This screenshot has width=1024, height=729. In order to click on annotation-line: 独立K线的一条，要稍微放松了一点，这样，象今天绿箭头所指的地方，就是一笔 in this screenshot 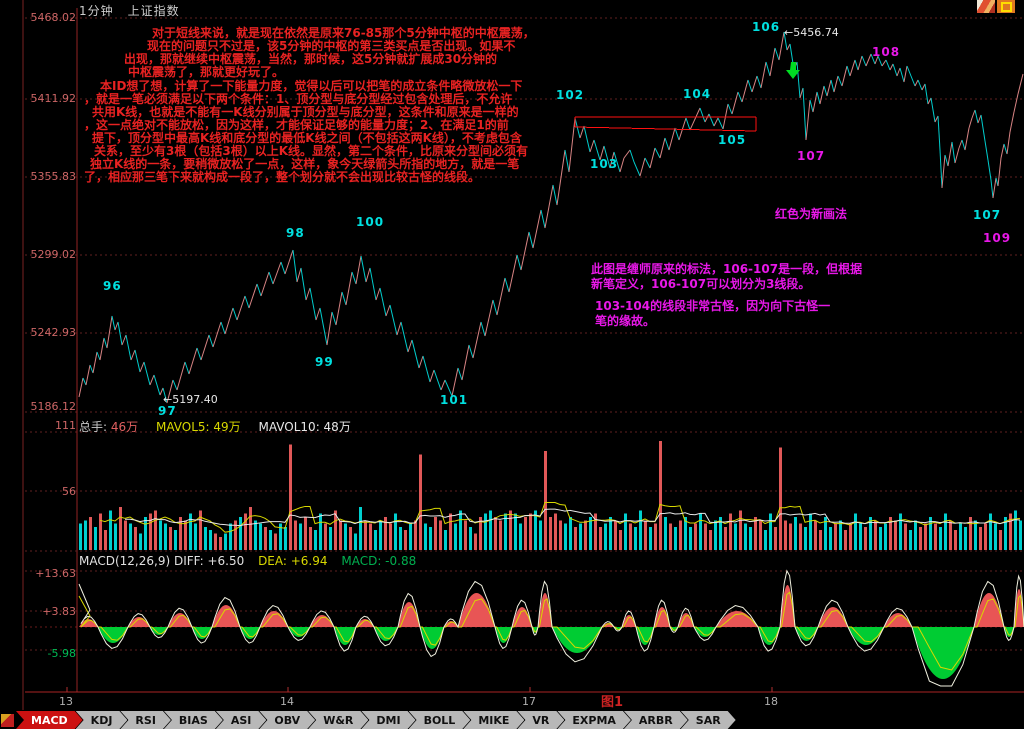, I will do `click(305, 164)`.